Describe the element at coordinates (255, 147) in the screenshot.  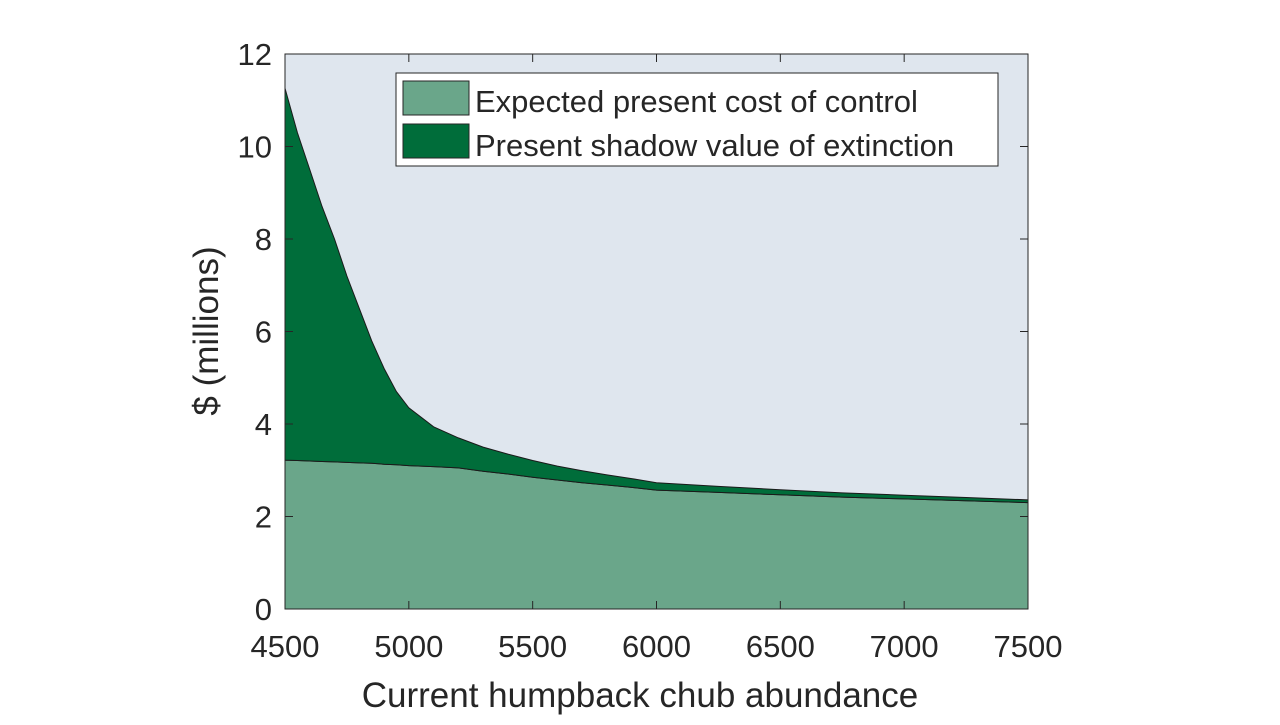
I see `y-tick-label: 10` at that location.